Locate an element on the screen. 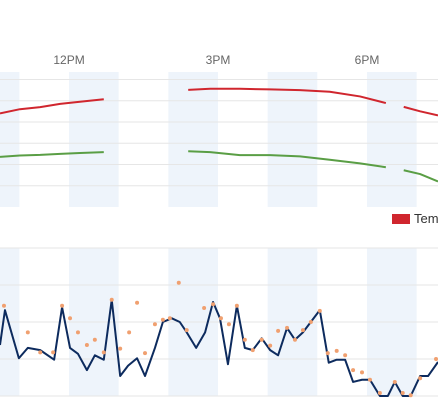  legend-swatch is located at coordinates (401, 219).